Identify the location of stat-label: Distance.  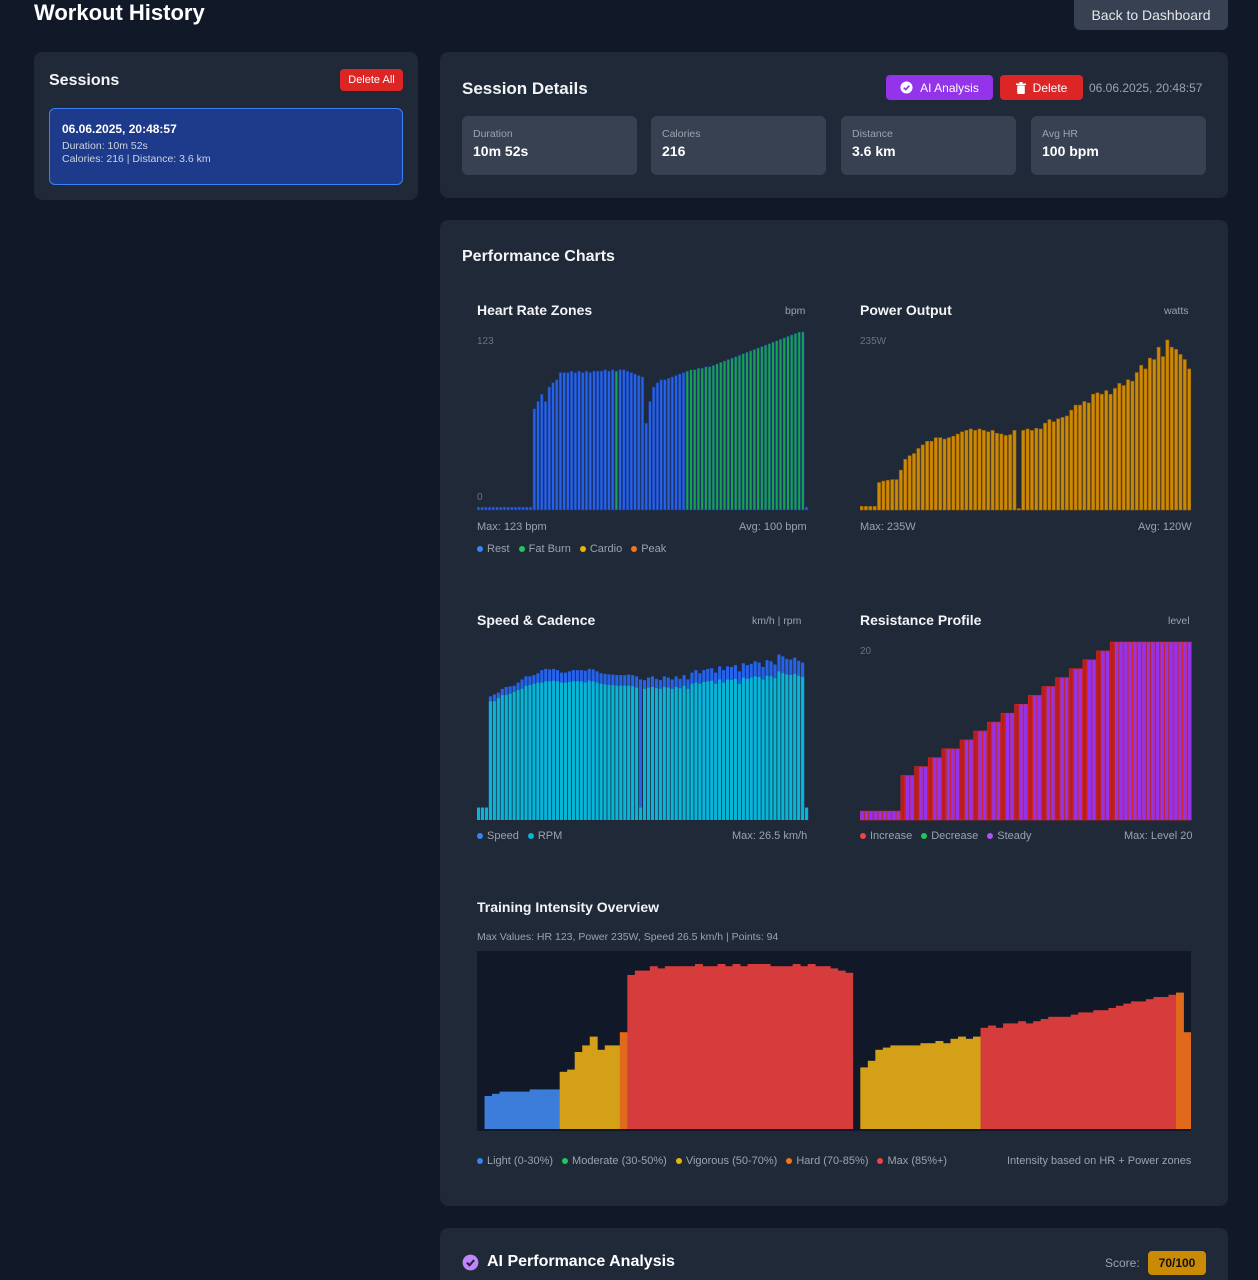
(872, 134).